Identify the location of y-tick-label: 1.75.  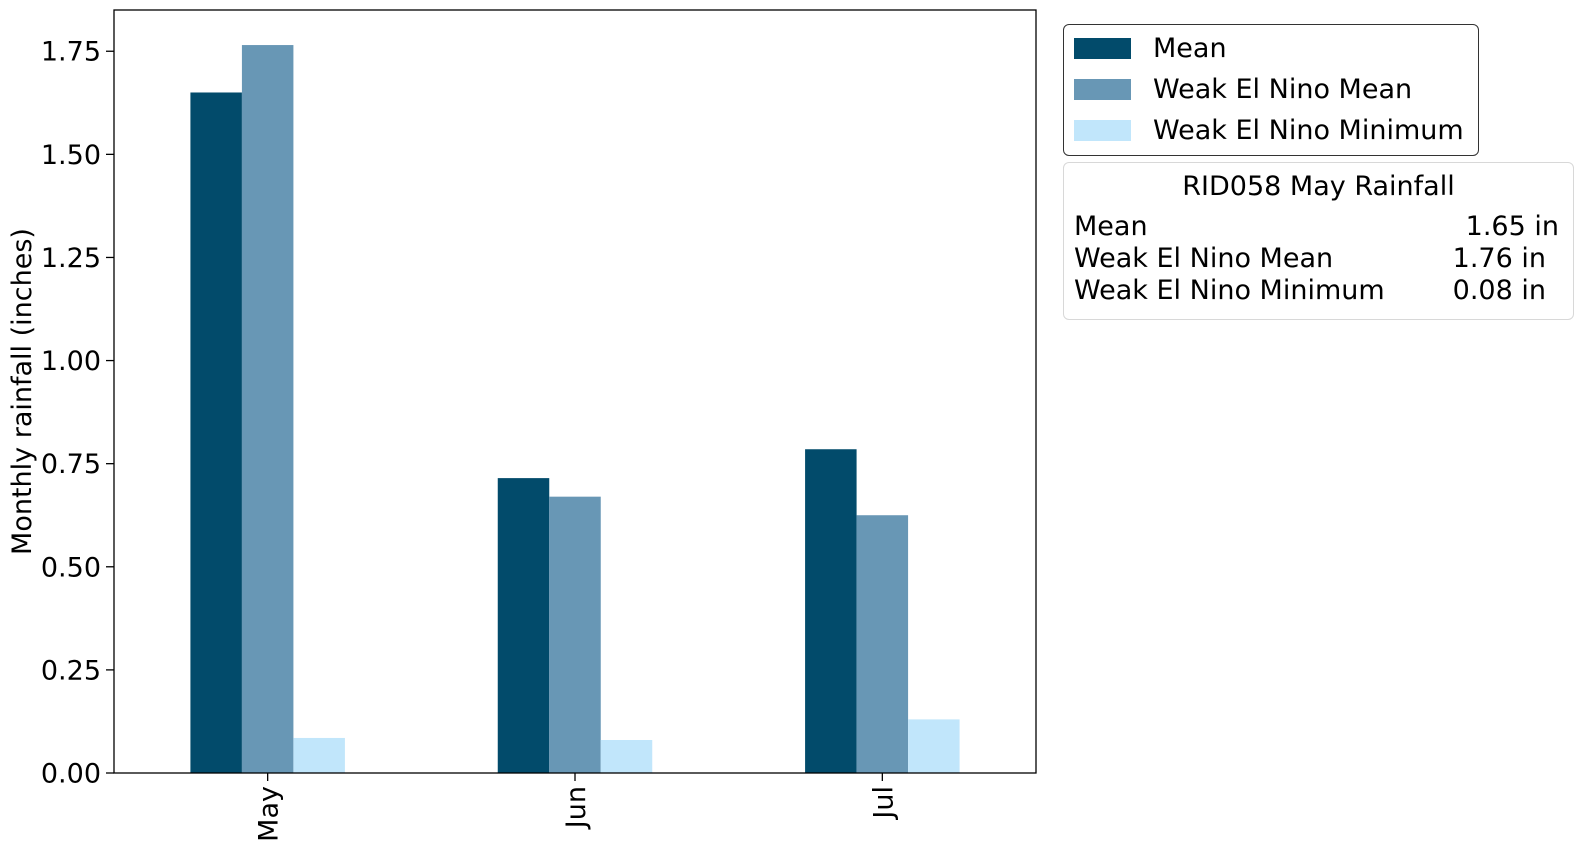
(71, 52).